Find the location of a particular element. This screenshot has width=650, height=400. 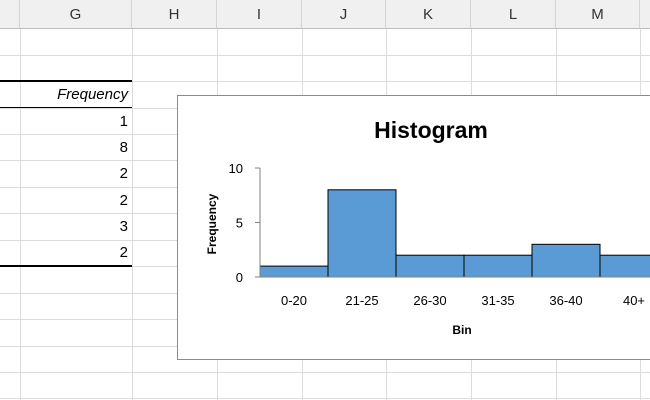

y-tick-label: 10 is located at coordinates (236, 168).